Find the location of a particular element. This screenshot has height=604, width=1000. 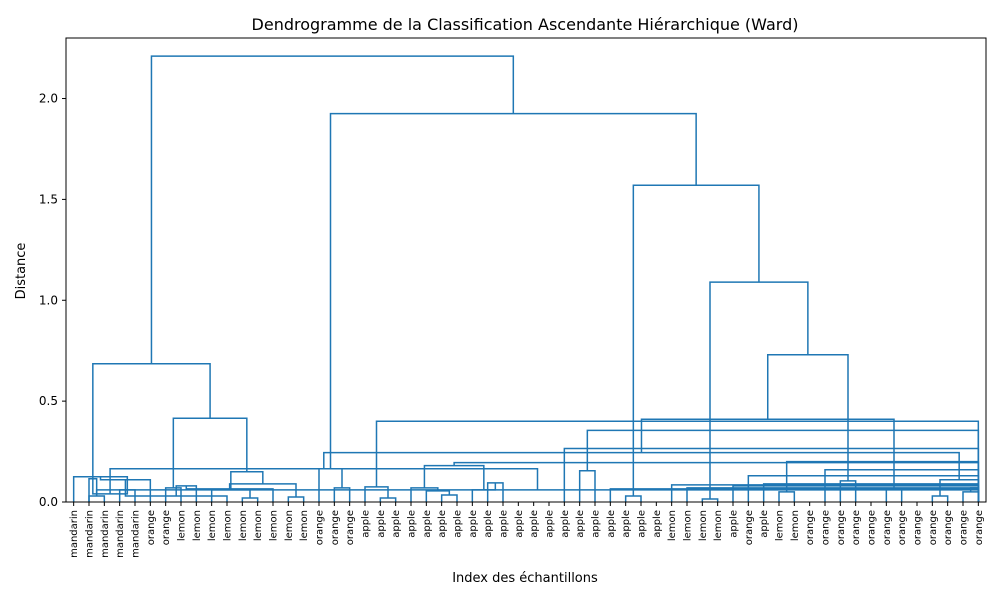

x-axis-label: Index des échantillons is located at coordinates (525, 578).